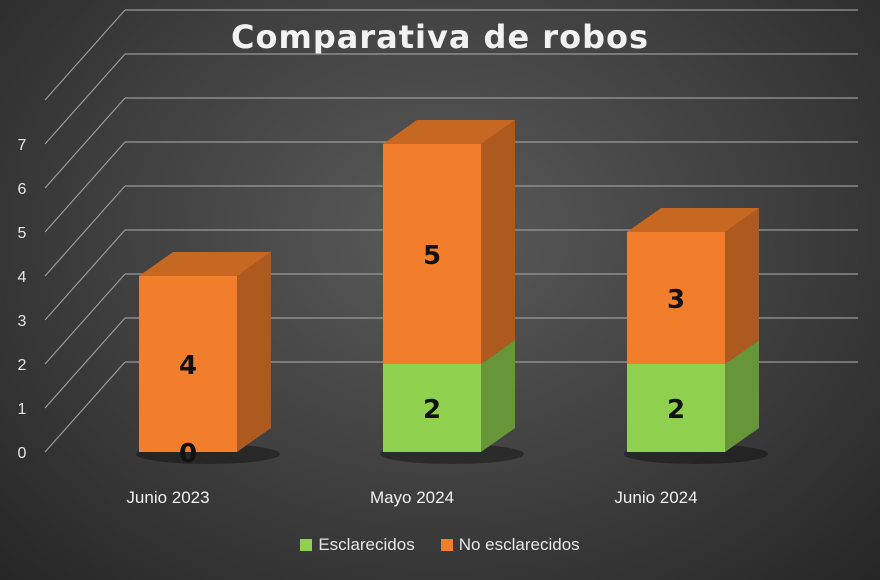  I want to click on data-label: 4, so click(188, 366).